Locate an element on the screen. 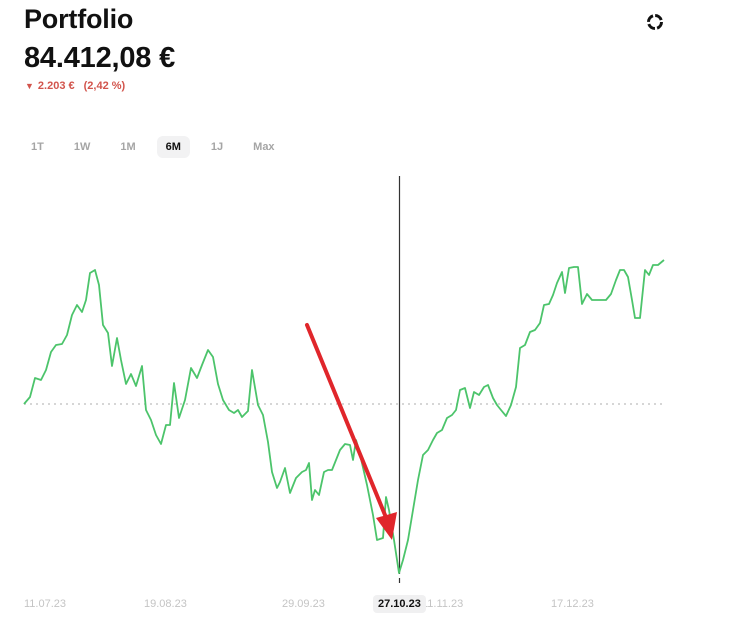 Image resolution: width=733 pixels, height=637 pixels. range-tab-1m: 1M is located at coordinates (128, 147).